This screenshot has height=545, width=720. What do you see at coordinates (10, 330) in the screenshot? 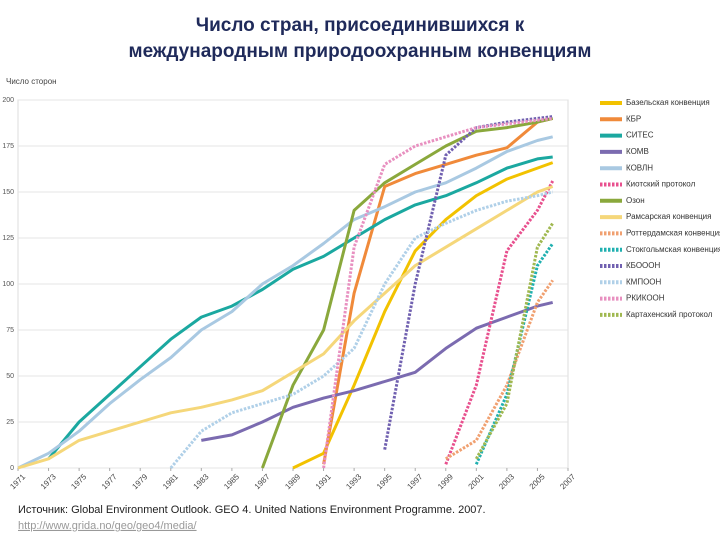
I see `y-tick-label: 75` at bounding box center [10, 330].